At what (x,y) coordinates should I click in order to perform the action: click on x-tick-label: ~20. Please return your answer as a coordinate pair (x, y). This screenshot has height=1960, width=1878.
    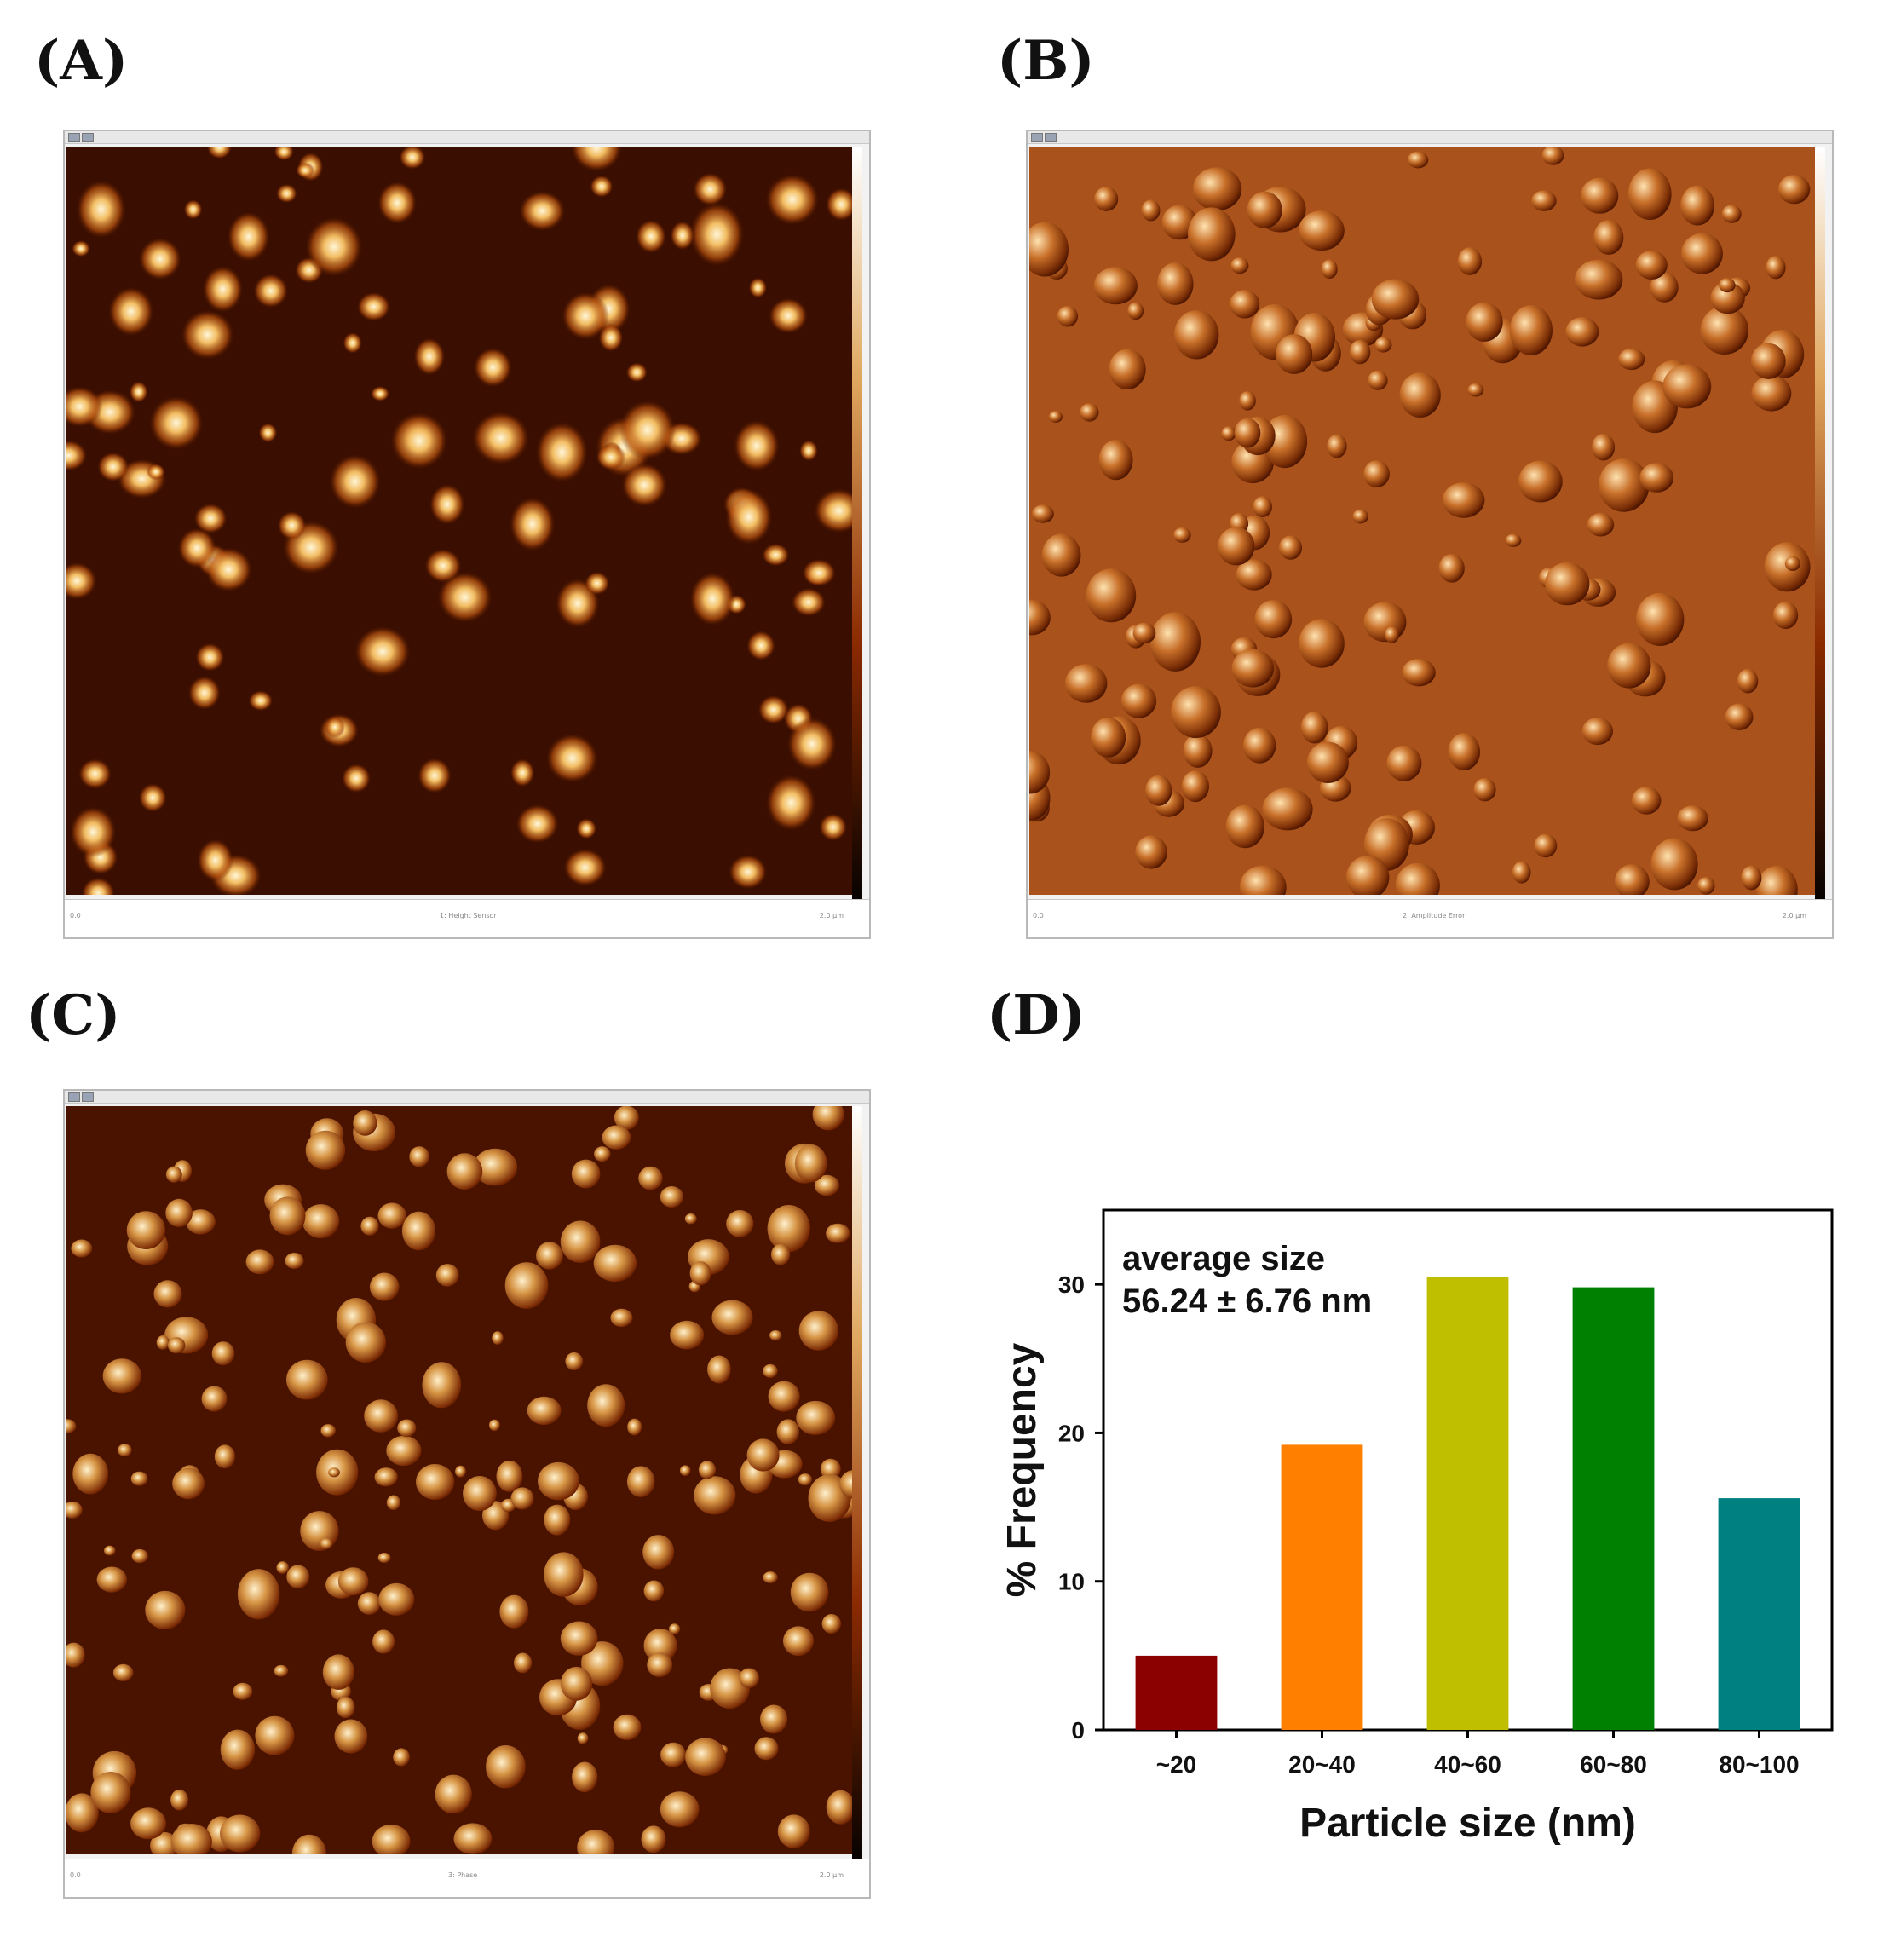
    Looking at the image, I should click on (1176, 1764).